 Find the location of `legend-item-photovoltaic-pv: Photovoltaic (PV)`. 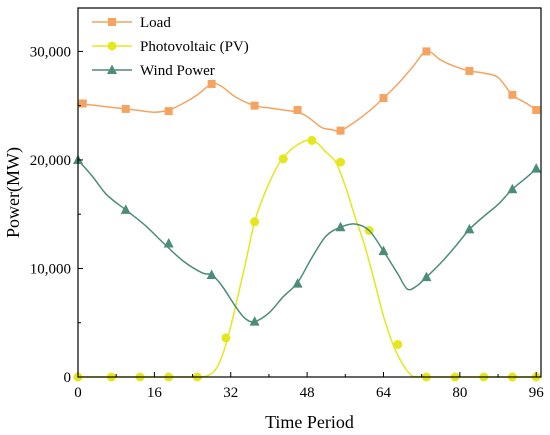

legend-item-photovoltaic-pv: Photovoltaic (PV) is located at coordinates (170, 47).